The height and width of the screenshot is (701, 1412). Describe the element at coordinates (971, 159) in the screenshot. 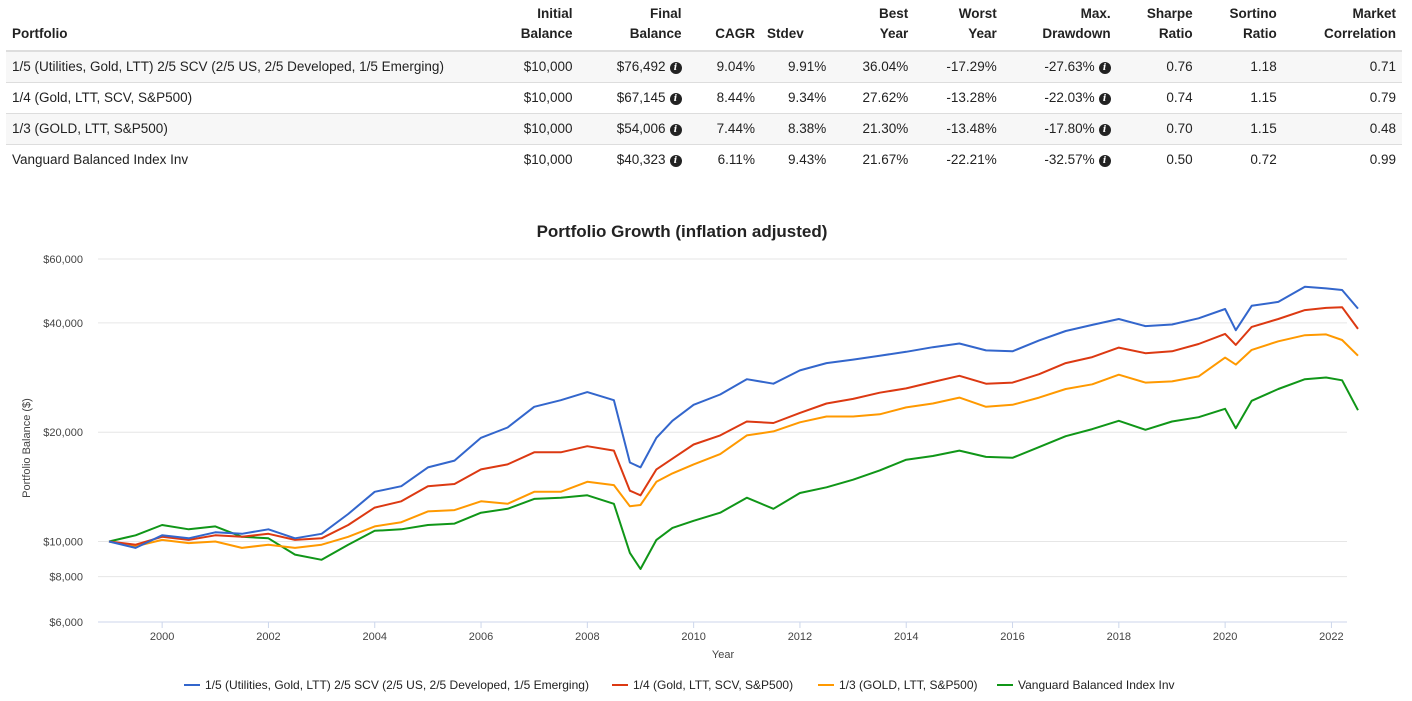

I see `worst-year: -22.21%` at that location.